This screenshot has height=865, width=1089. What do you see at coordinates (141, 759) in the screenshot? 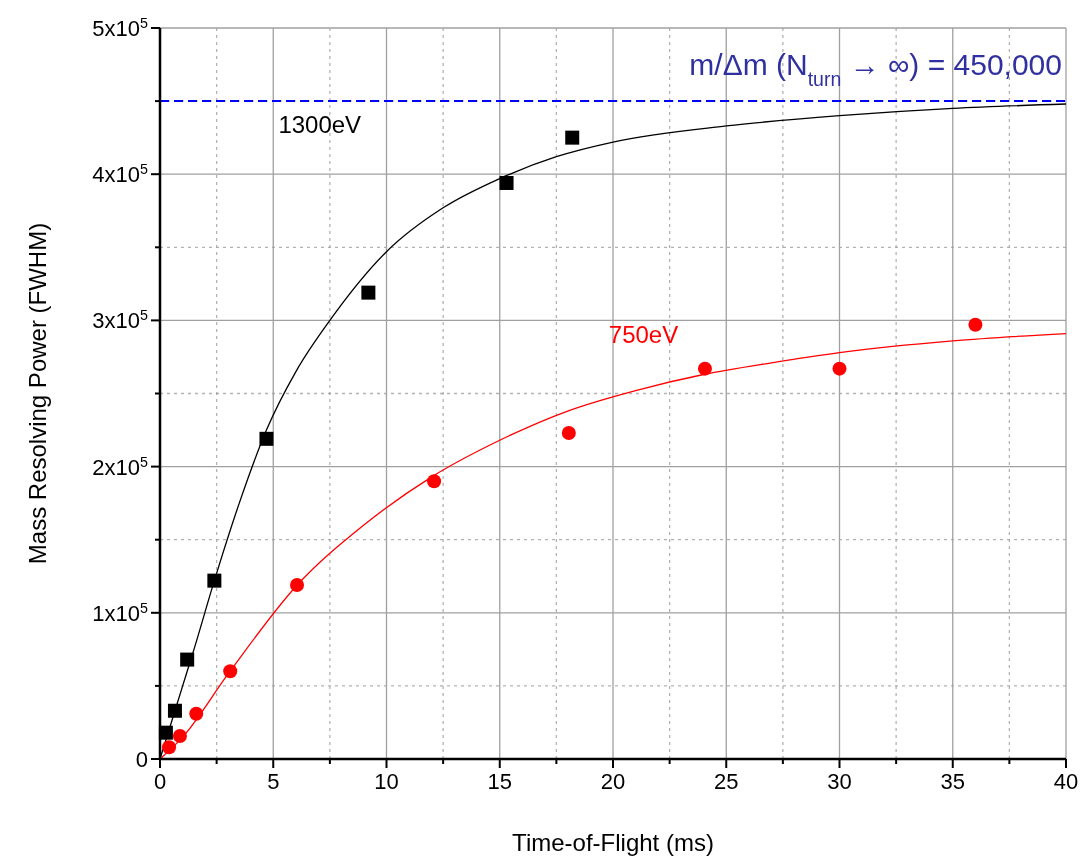
I see `y-tick-label: 0` at bounding box center [141, 759].